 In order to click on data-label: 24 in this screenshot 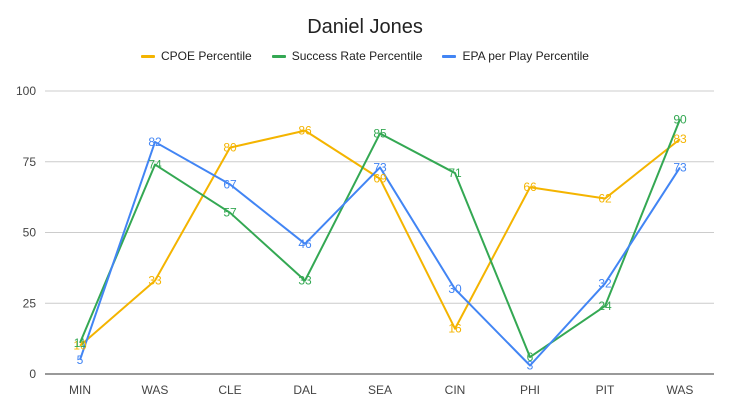, I will do `click(605, 306)`.